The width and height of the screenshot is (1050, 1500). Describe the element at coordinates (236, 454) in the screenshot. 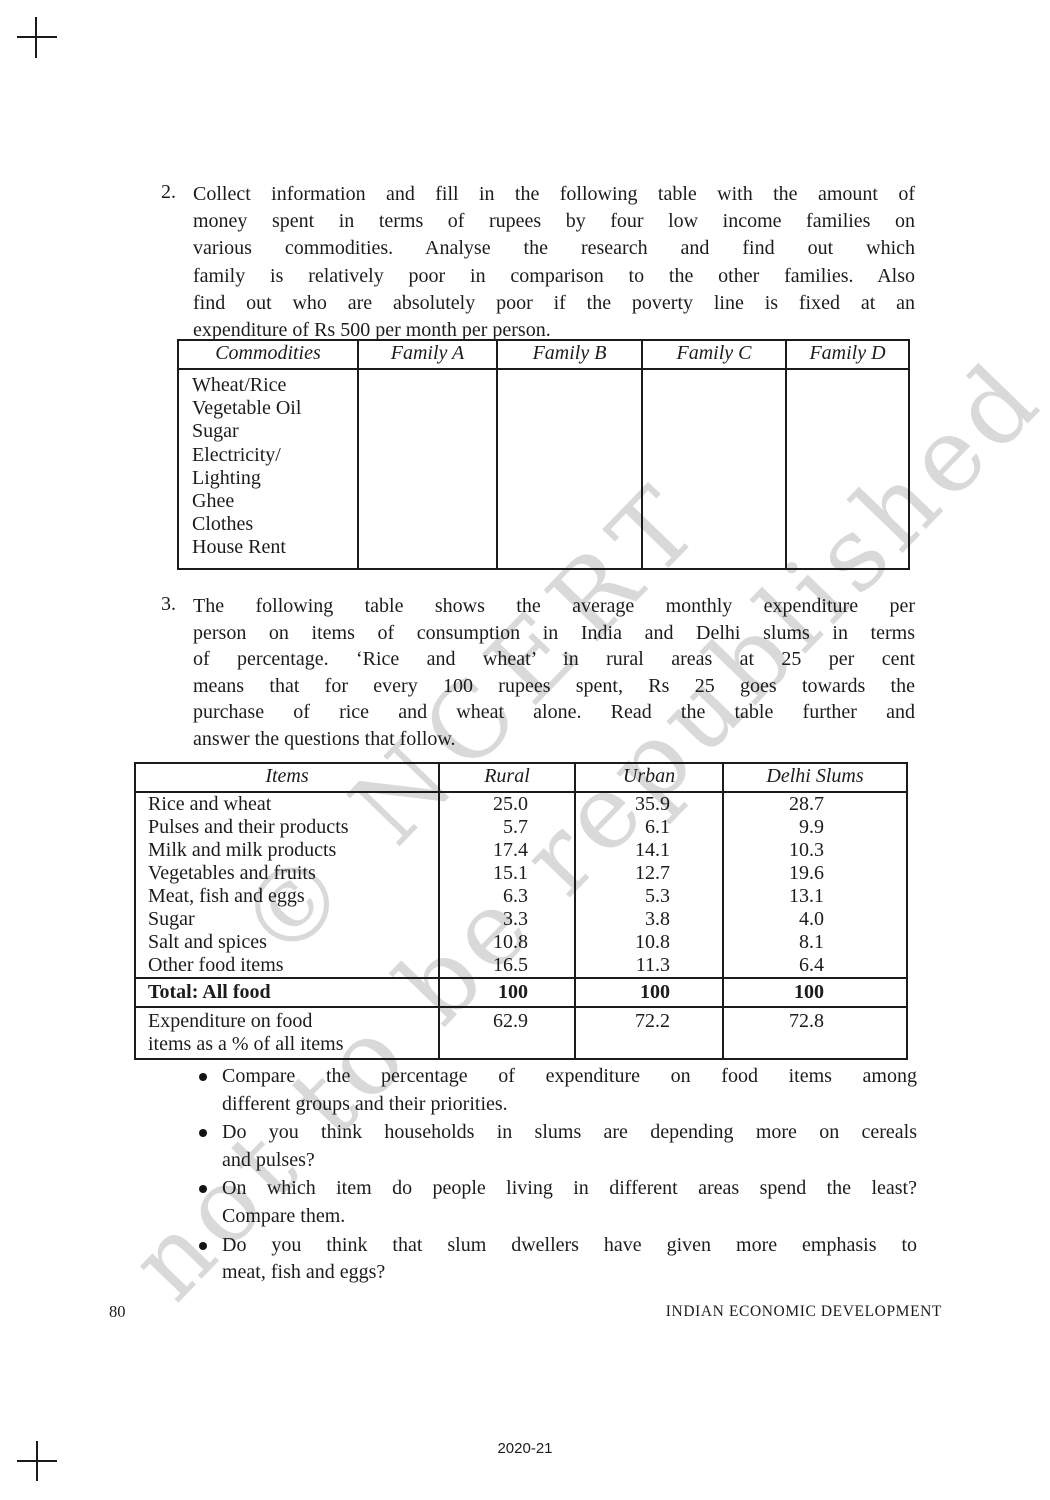

I see `commodity-label: Electricity/` at that location.